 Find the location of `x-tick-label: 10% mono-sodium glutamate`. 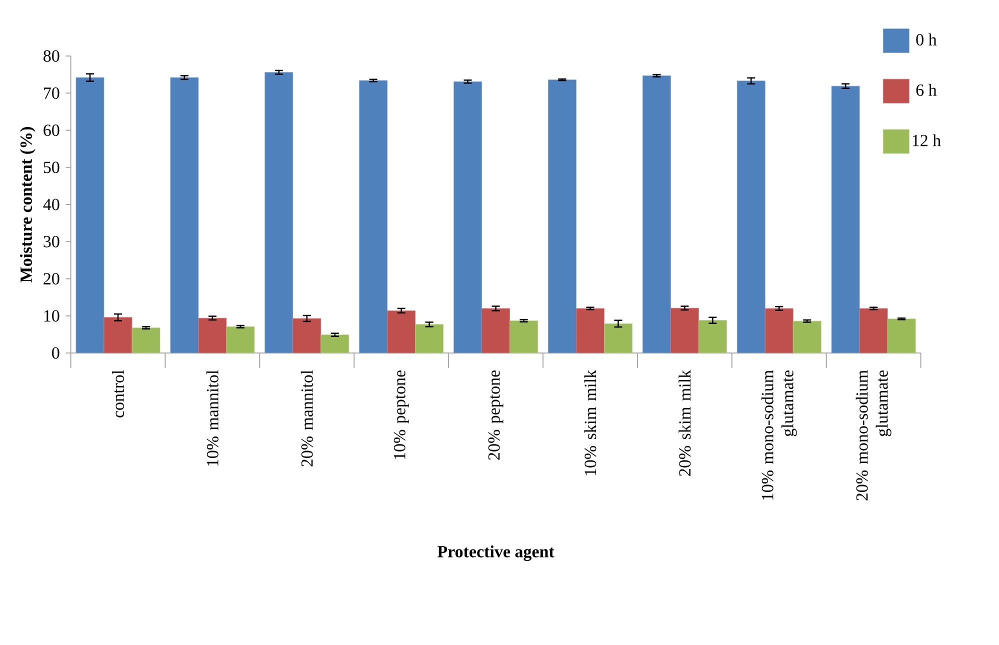

x-tick-label: 10% mono-sodium glutamate is located at coordinates (779, 435).